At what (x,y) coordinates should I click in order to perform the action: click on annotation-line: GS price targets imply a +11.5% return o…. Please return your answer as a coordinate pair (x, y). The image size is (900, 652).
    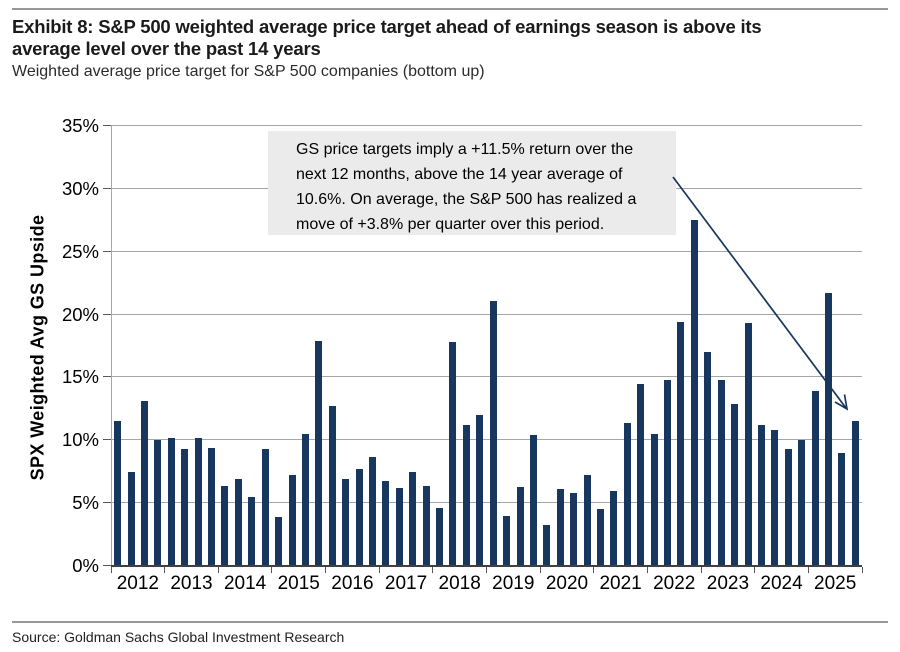
    Looking at the image, I should click on (465, 149).